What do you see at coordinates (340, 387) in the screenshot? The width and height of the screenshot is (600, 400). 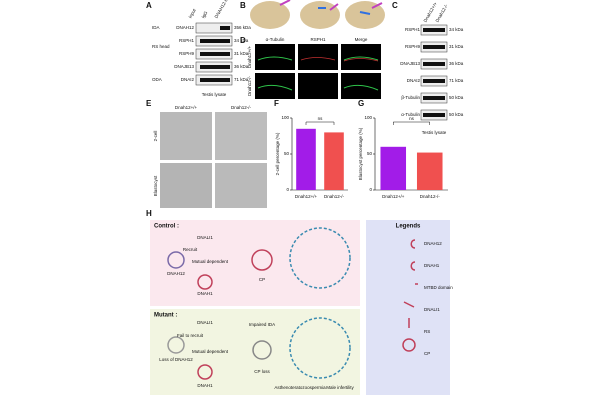 I see `schematic-label: Male infertility` at bounding box center [340, 387].